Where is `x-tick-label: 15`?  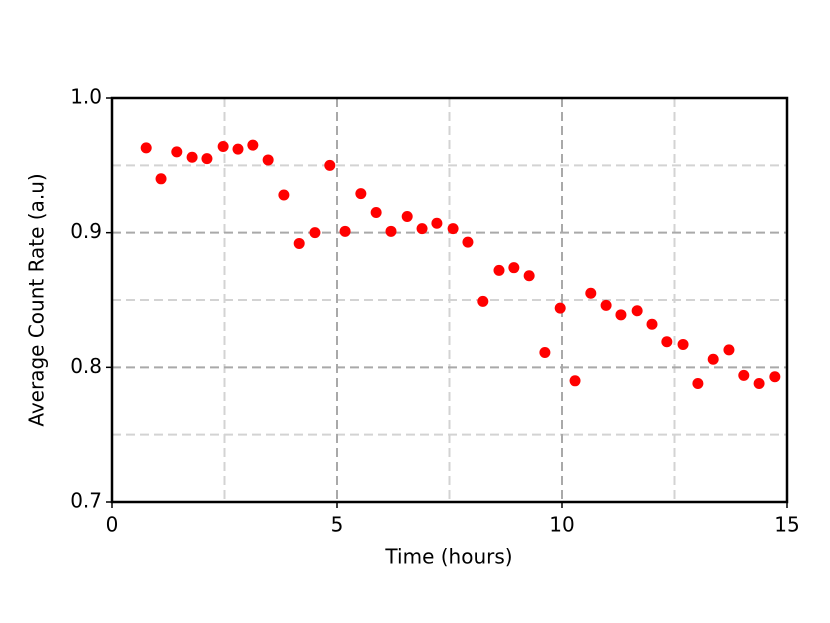 x-tick-label: 15 is located at coordinates (786, 525).